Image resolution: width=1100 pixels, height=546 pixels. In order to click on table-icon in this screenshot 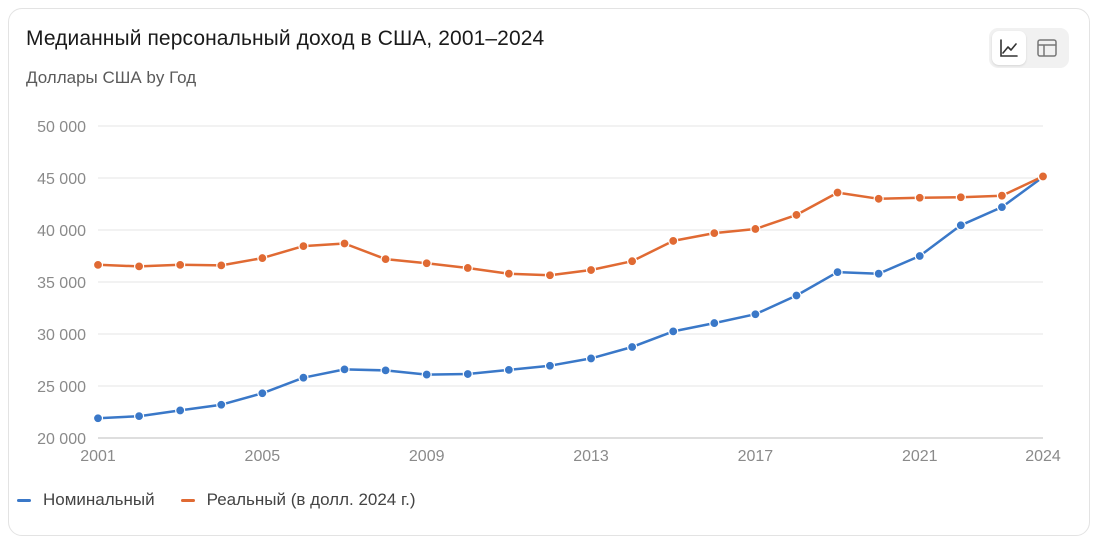, I will do `click(1047, 48)`.